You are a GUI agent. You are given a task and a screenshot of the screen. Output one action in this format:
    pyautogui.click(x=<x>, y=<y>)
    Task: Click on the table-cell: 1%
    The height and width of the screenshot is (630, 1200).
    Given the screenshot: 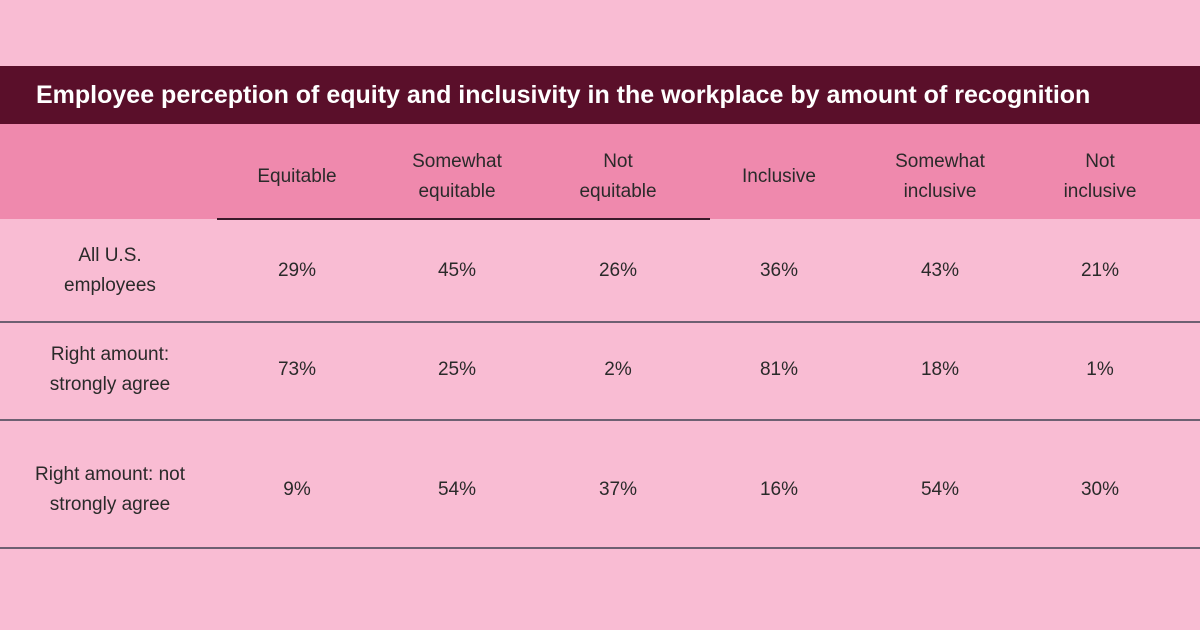 What is the action you would take?
    pyautogui.click(x=1100, y=369)
    